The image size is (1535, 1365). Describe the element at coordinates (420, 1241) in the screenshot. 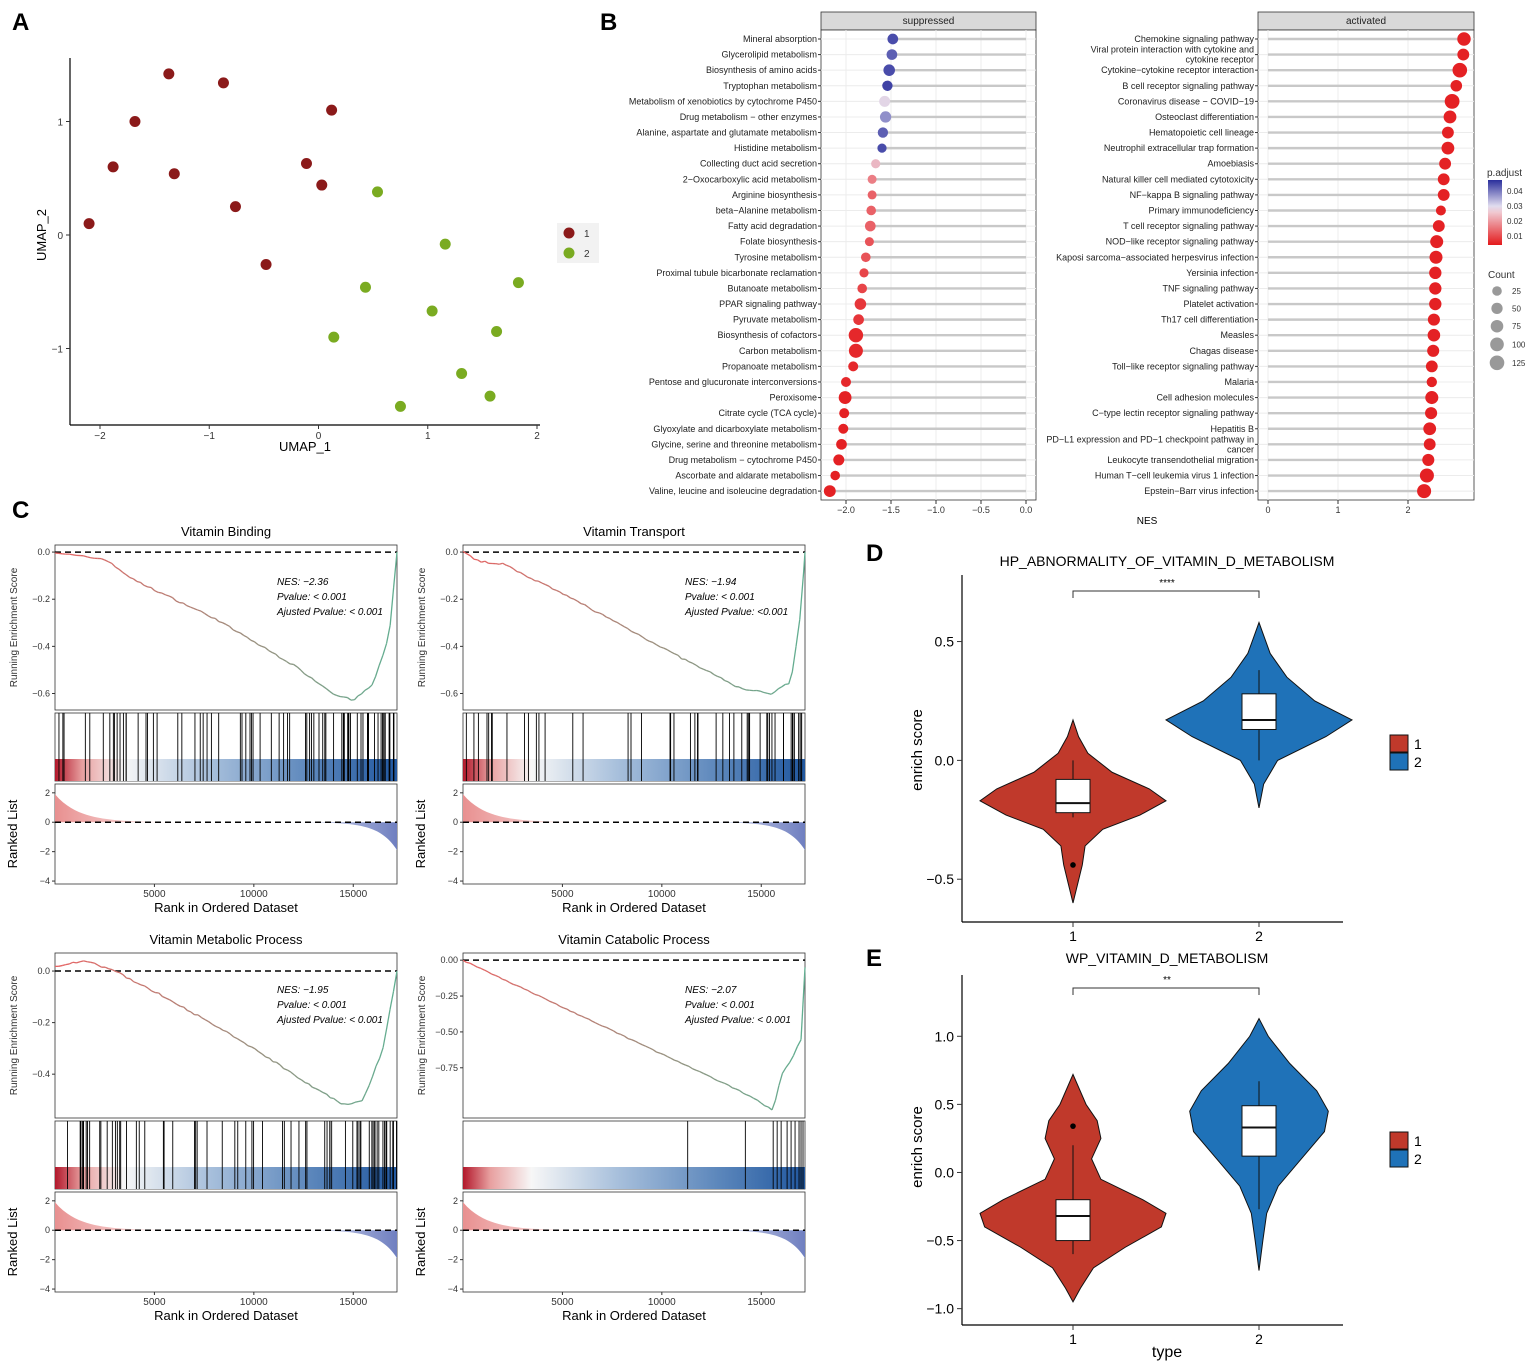

I see `ranked-y-label: Ranked List` at that location.